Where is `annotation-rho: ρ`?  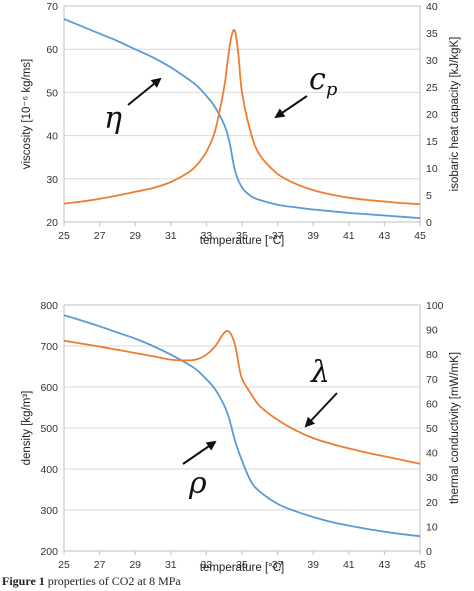 annotation-rho: ρ is located at coordinates (199, 470).